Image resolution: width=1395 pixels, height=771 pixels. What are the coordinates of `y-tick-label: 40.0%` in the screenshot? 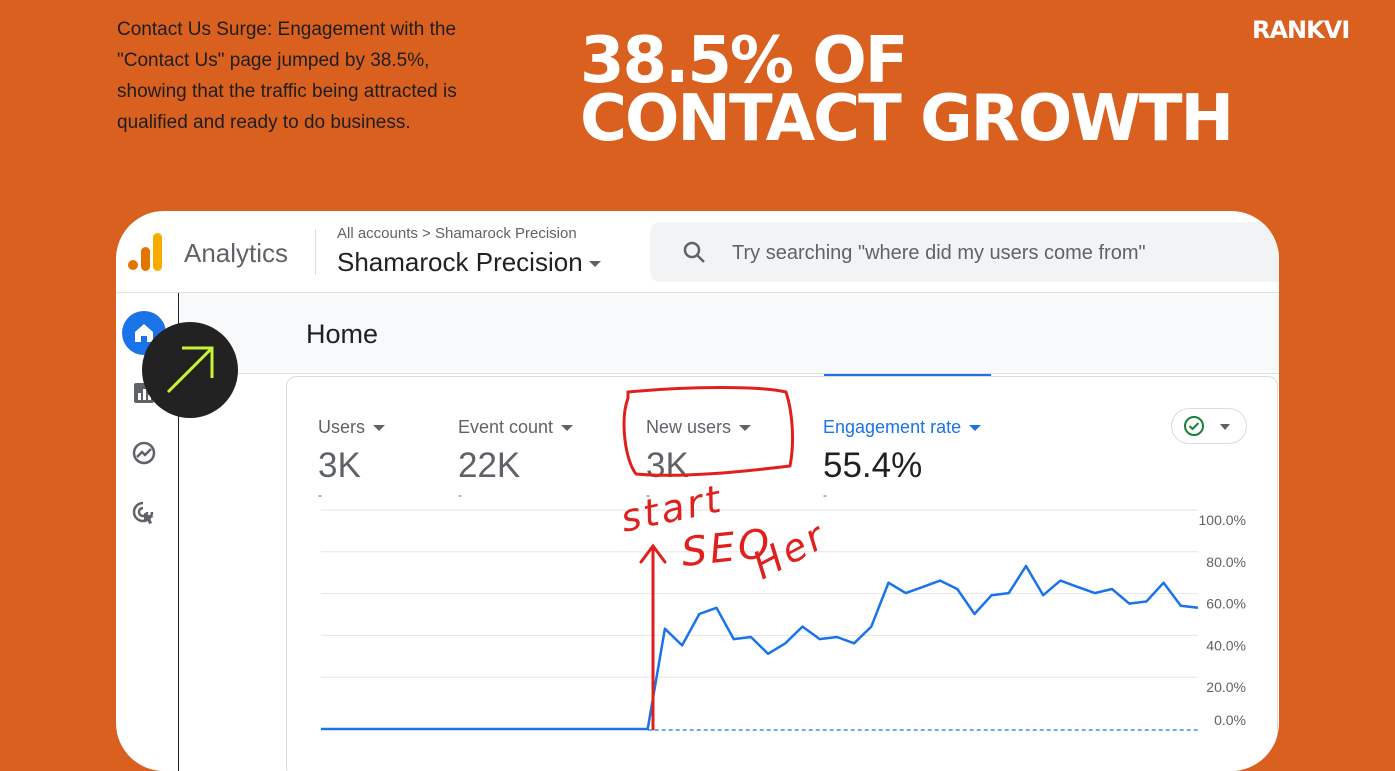 It's located at (1226, 645).